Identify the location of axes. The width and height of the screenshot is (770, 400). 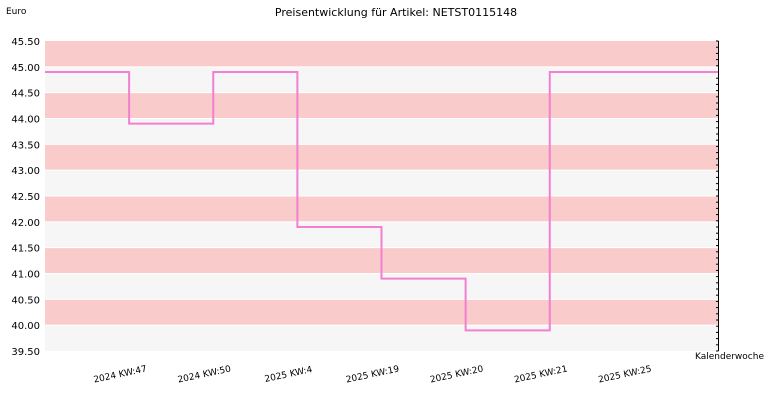
(717, 196).